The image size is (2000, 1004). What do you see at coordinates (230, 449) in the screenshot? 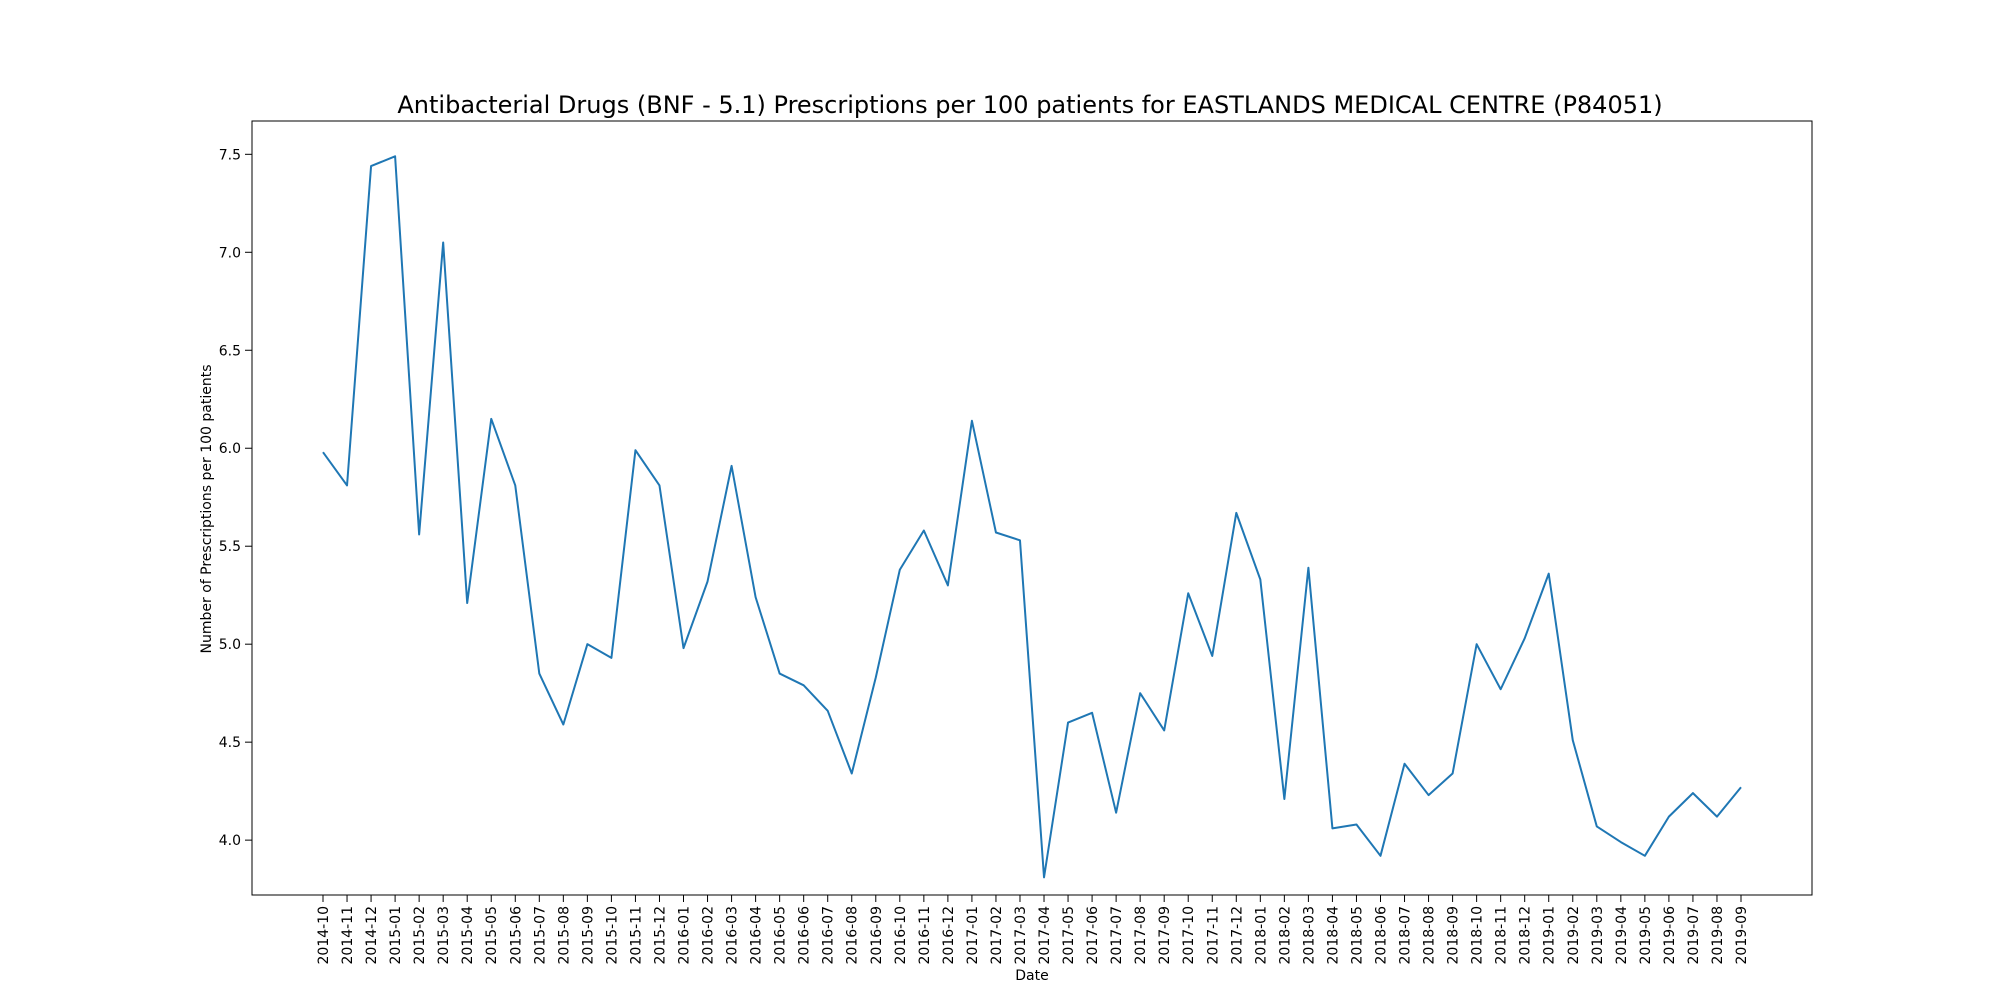
I see `y-tick-label: 6.0` at bounding box center [230, 449].